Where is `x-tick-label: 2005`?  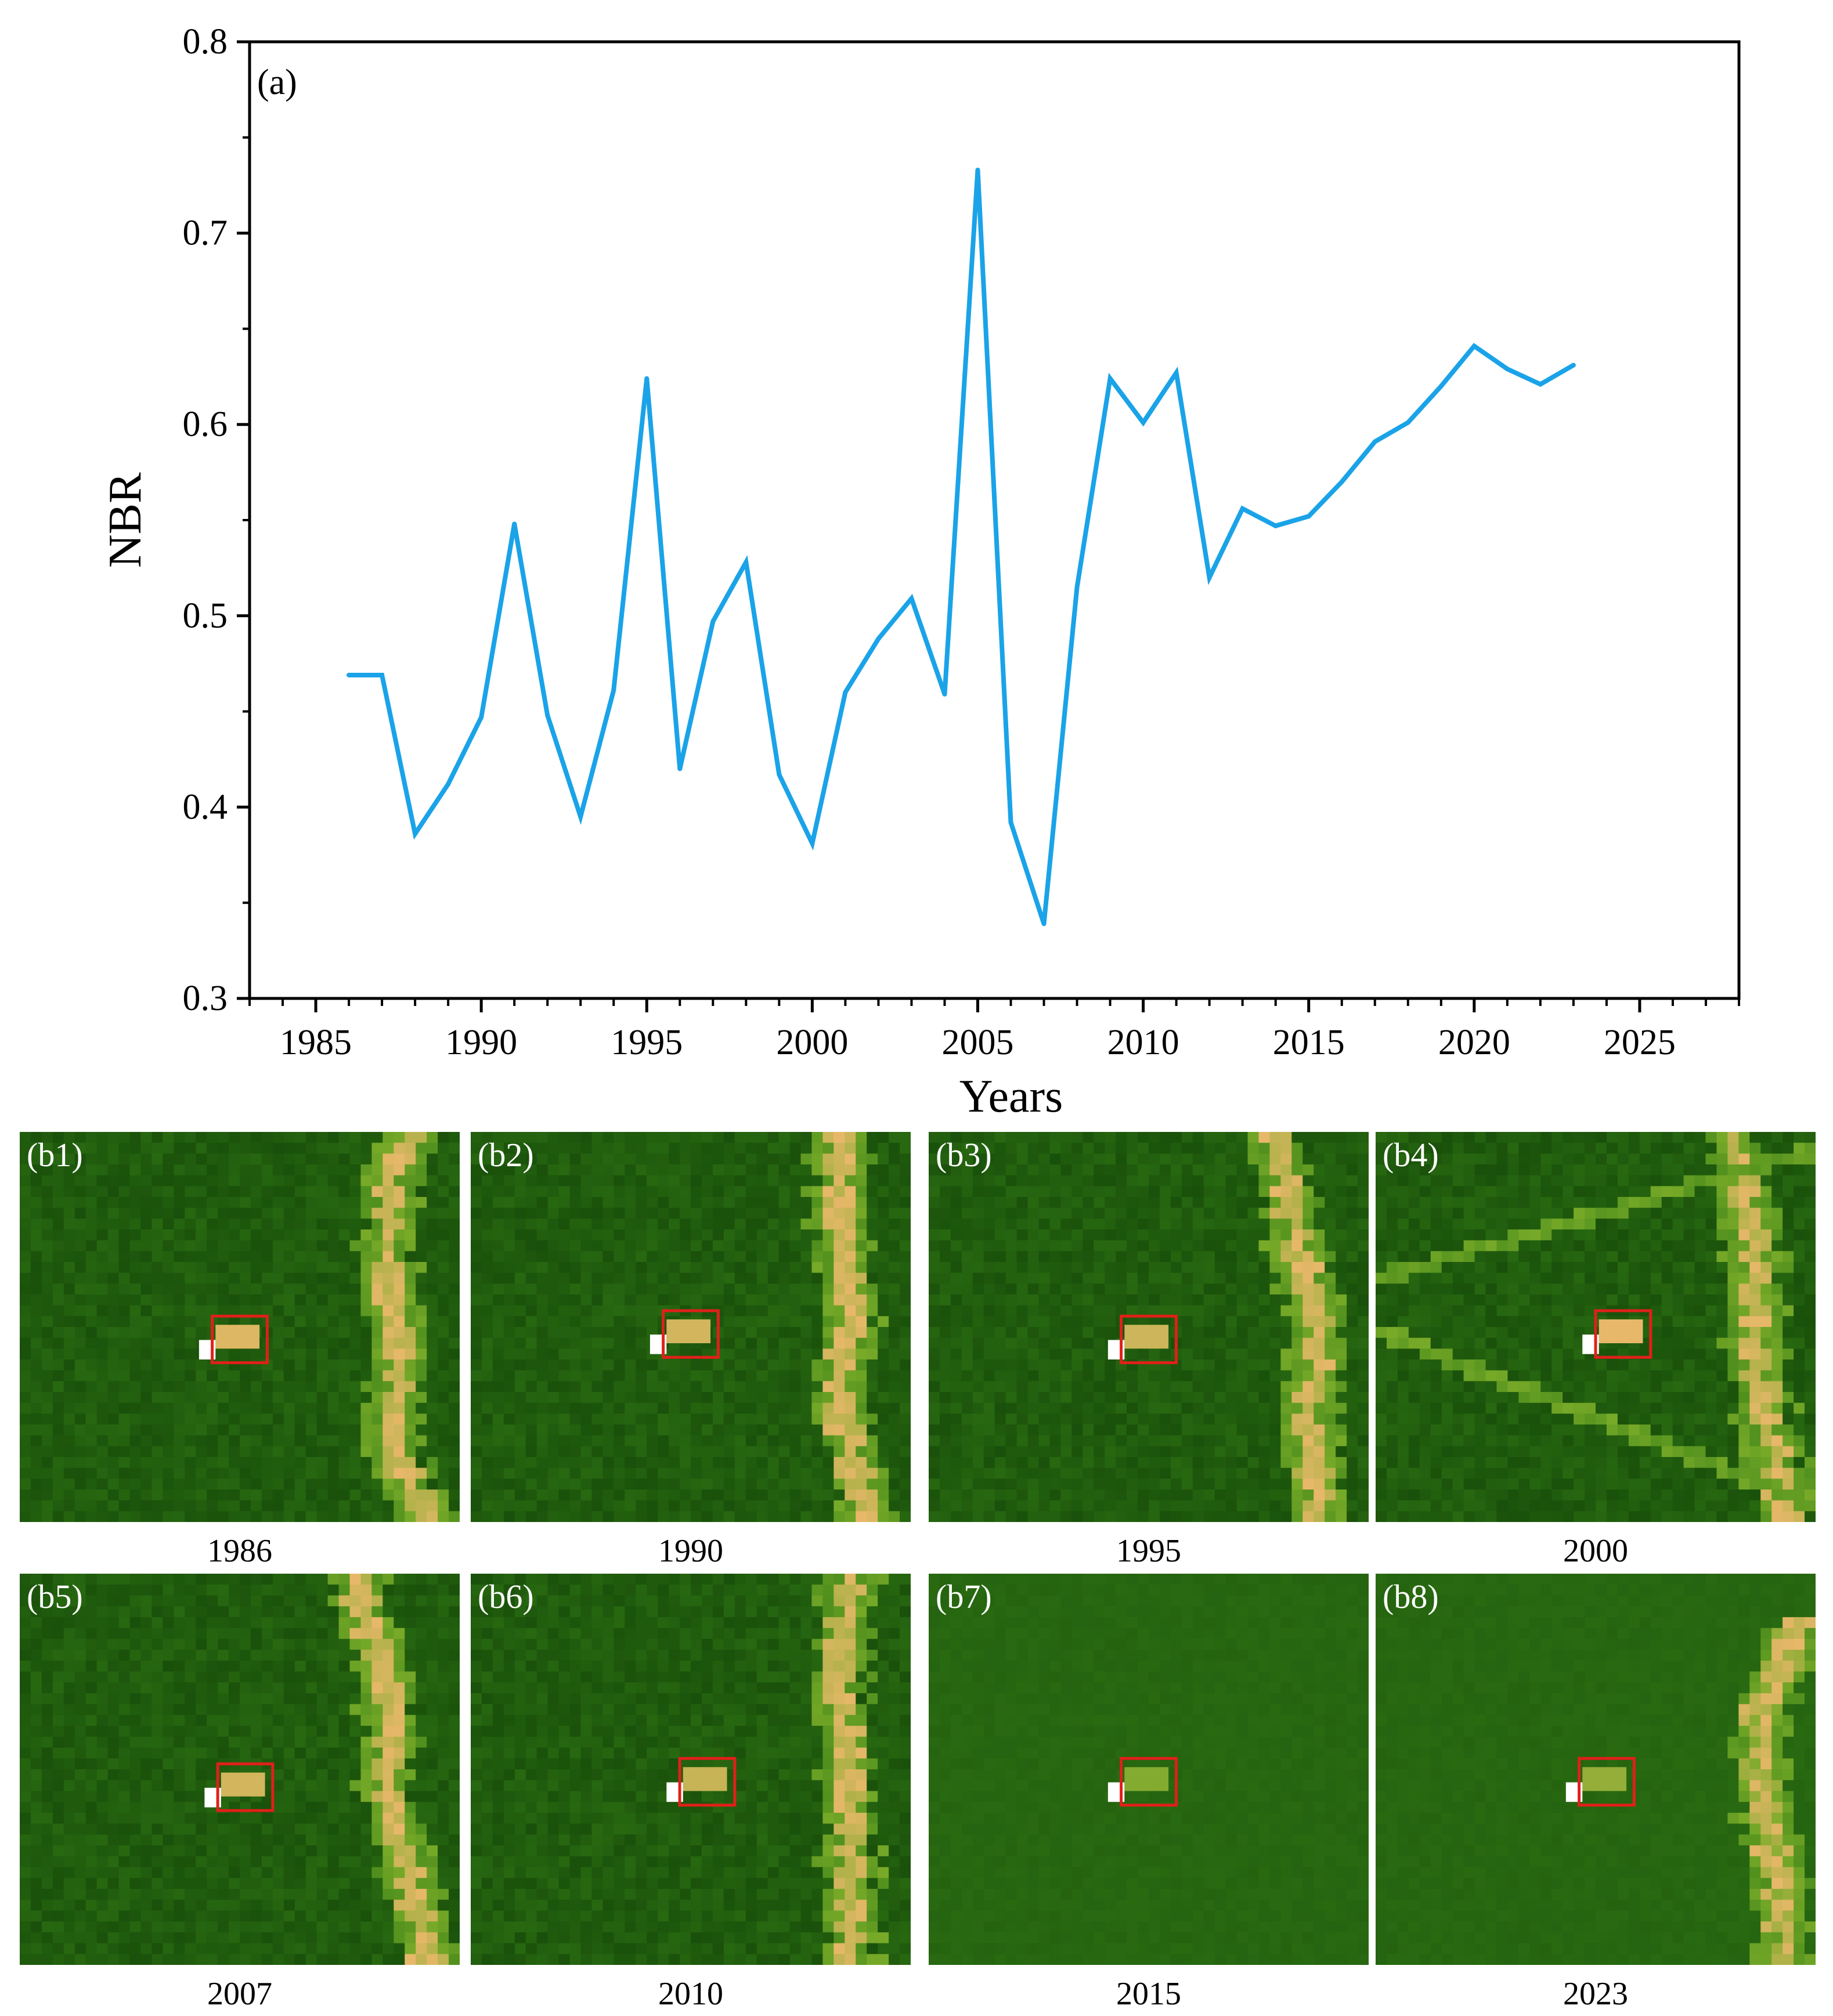
x-tick-label: 2005 is located at coordinates (977, 1042).